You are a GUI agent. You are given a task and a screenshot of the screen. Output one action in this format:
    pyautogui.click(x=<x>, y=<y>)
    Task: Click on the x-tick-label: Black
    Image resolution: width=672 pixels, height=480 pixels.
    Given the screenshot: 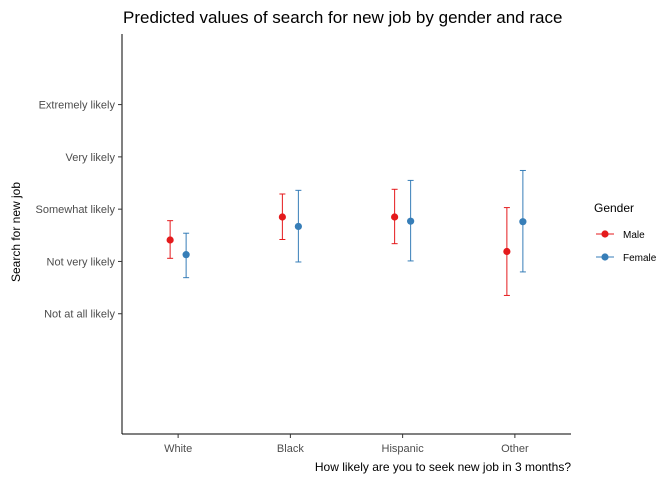 What is the action you would take?
    pyautogui.click(x=290, y=449)
    